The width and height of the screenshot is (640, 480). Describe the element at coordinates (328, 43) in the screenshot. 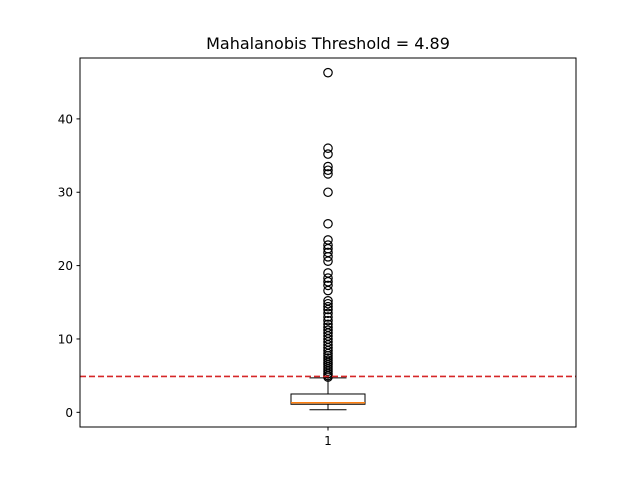

I see `chart-title: Mahalanobis Threshold = 4.89` at that location.